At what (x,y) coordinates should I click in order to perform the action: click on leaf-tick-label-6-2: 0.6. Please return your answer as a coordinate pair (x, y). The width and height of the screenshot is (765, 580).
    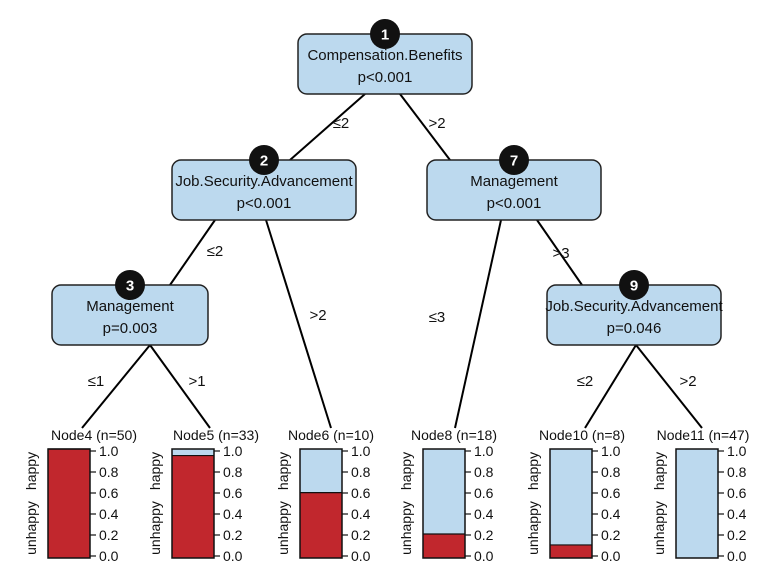
    Looking at the image, I should click on (361, 493).